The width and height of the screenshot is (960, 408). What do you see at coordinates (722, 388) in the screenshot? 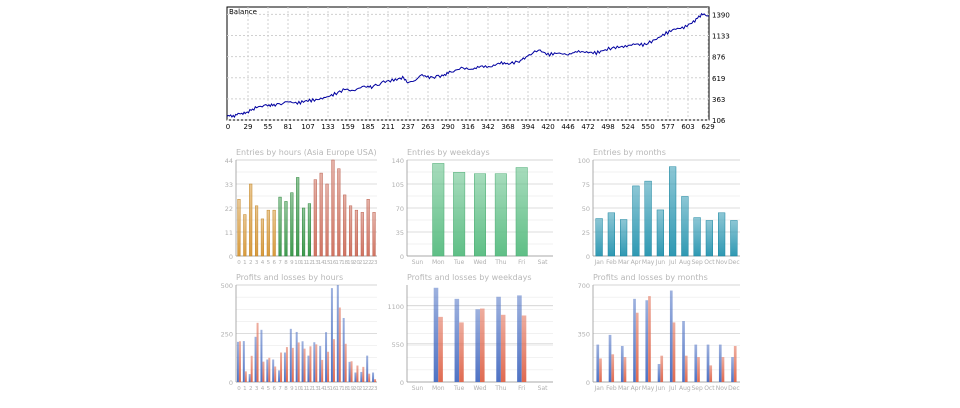
I see `pl-months-x-tick: Nov` at bounding box center [722, 388].